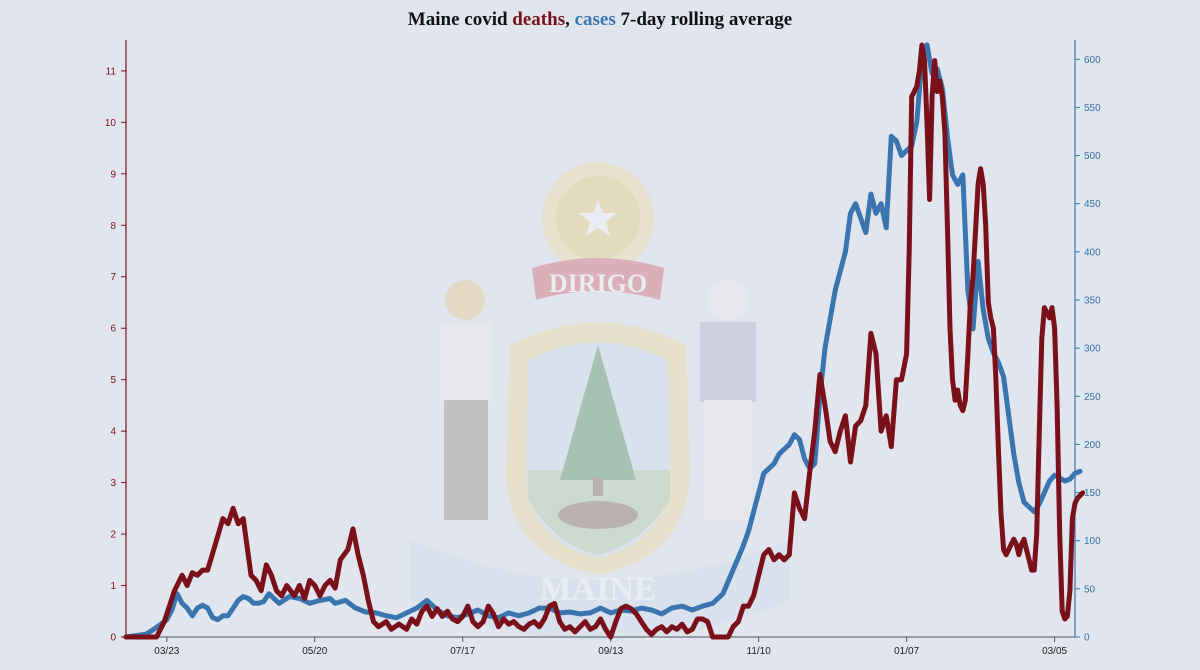  I want to click on right-axis-tick-label: 550, so click(1092, 108).